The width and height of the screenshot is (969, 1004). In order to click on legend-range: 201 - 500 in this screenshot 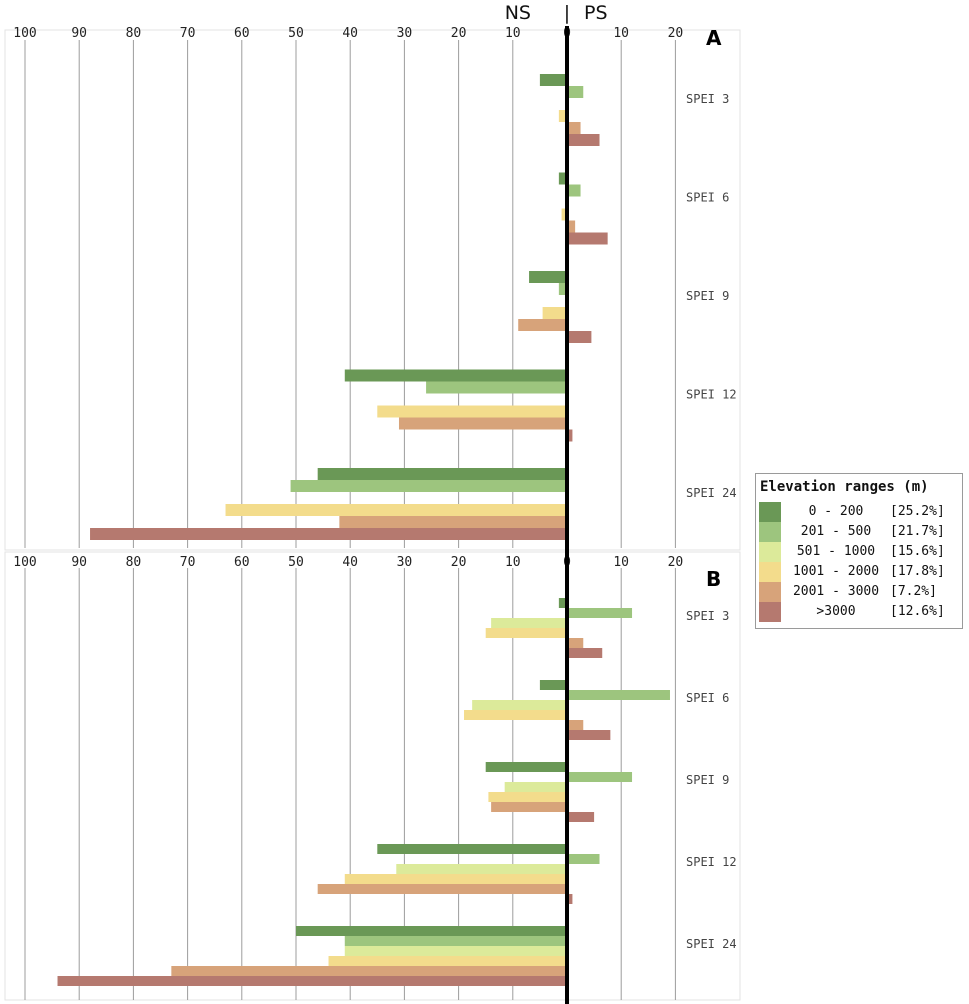, I will do `click(836, 531)`.